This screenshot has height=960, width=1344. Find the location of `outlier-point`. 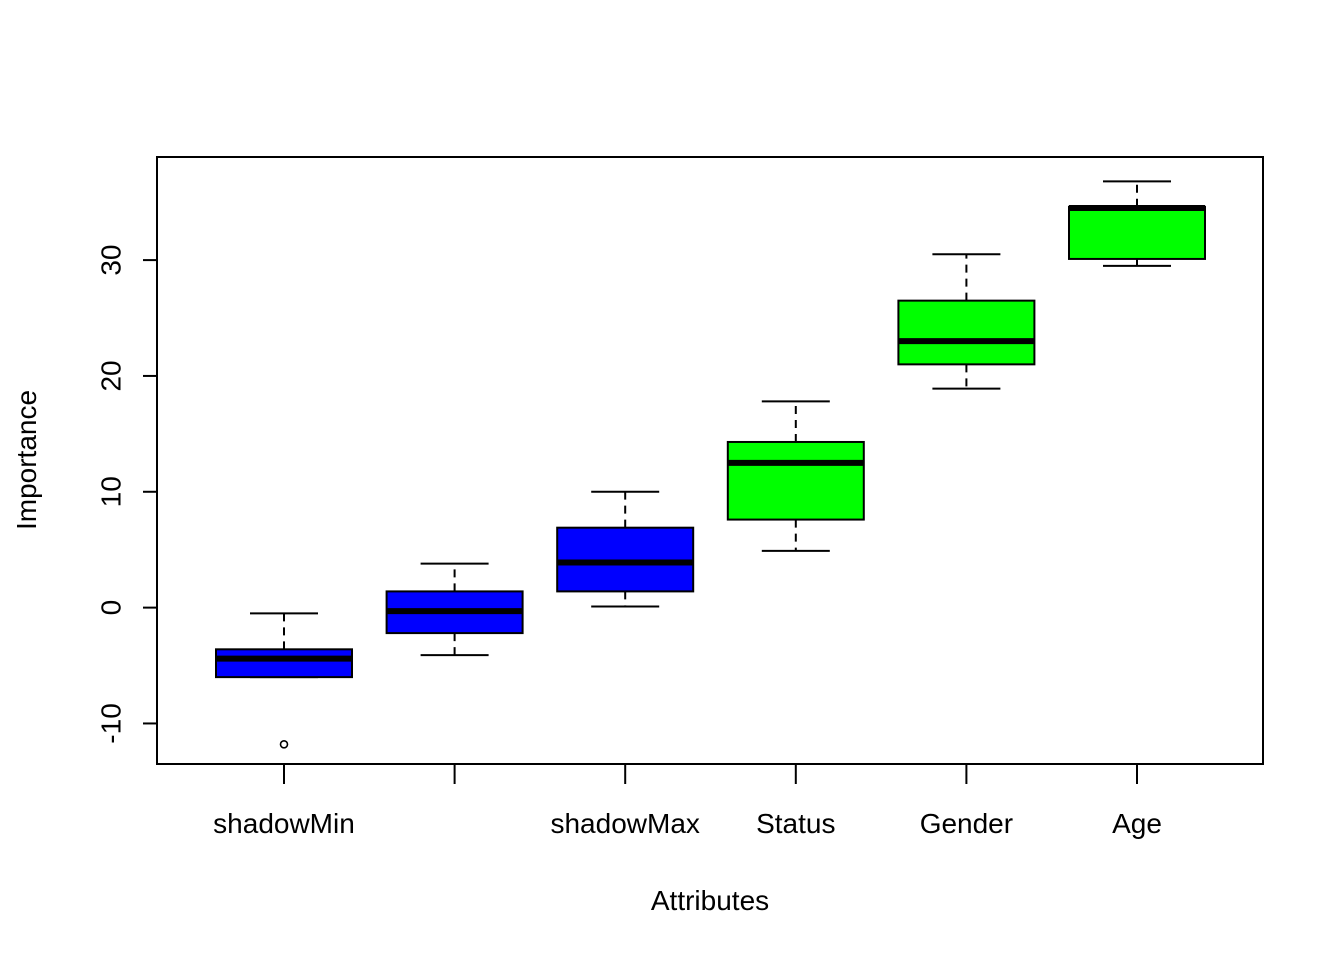

outlier-point is located at coordinates (284, 744).